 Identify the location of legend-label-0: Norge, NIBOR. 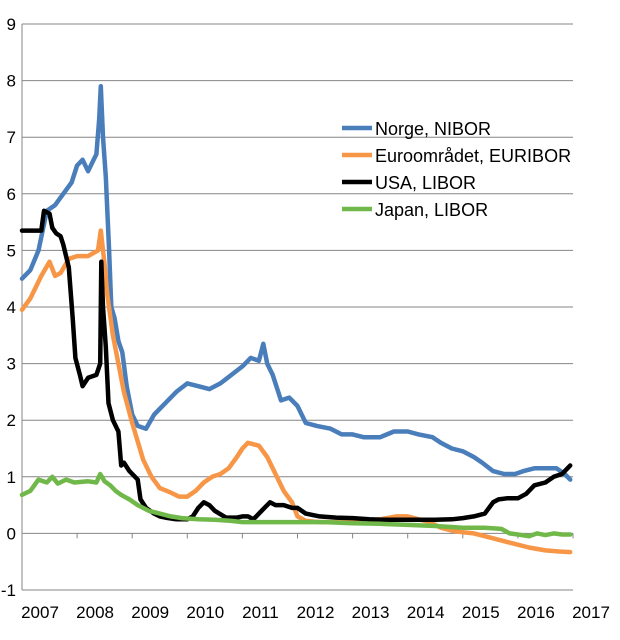
(433, 129).